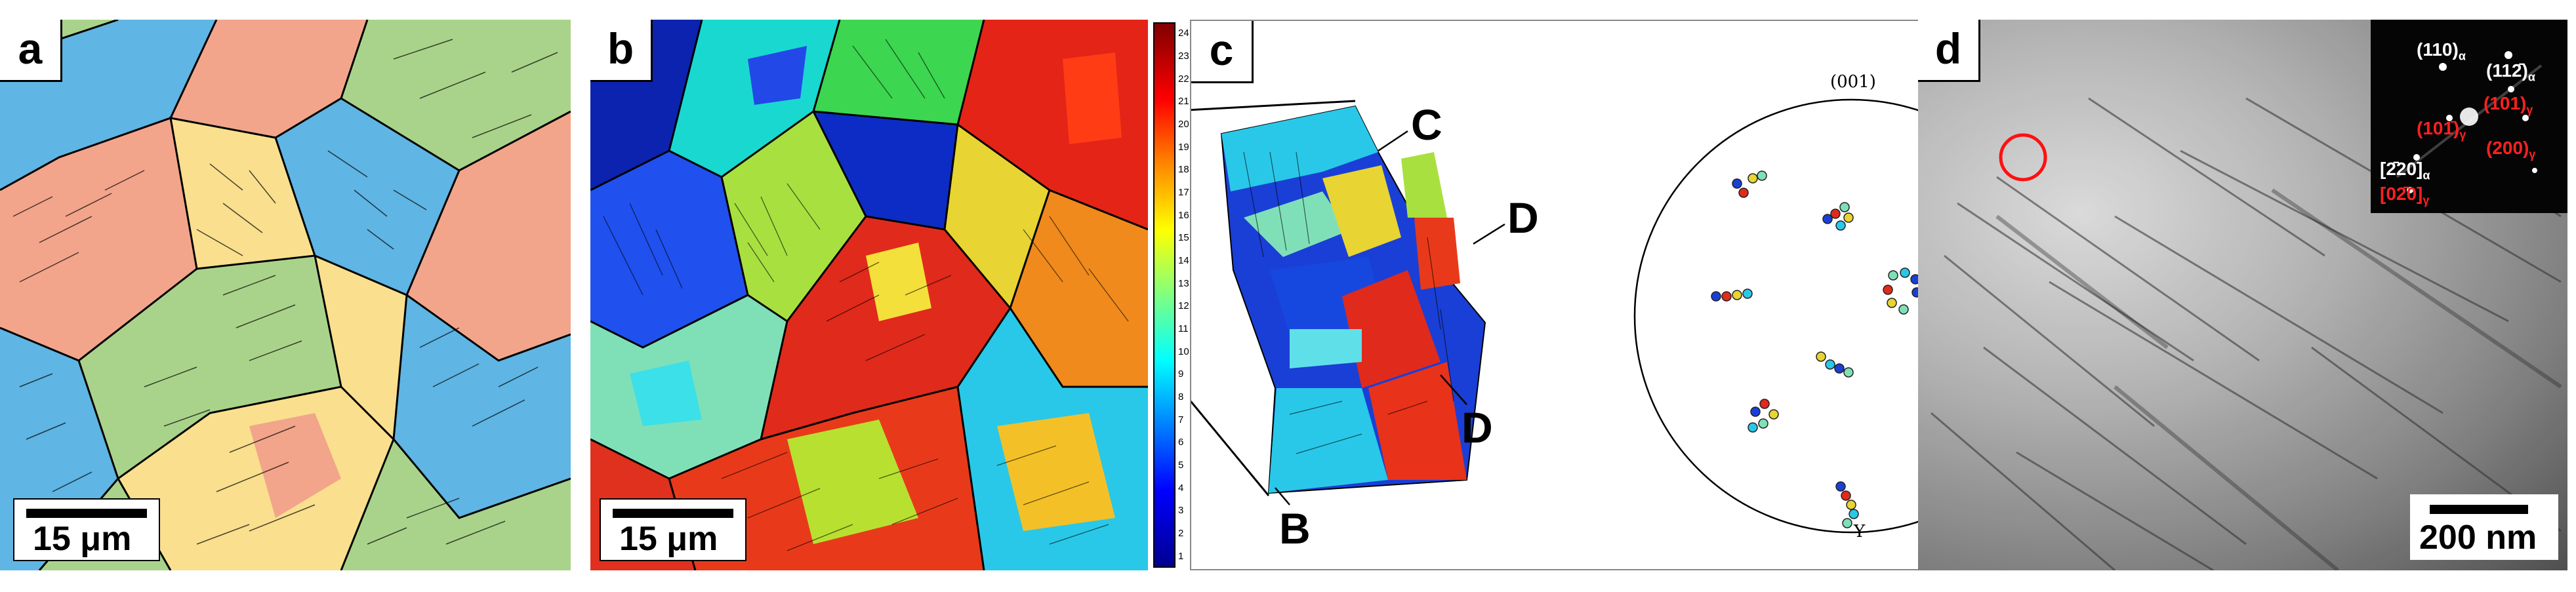  Describe the element at coordinates (1183, 56) in the screenshot. I see `colorbar-tick: 23` at that location.